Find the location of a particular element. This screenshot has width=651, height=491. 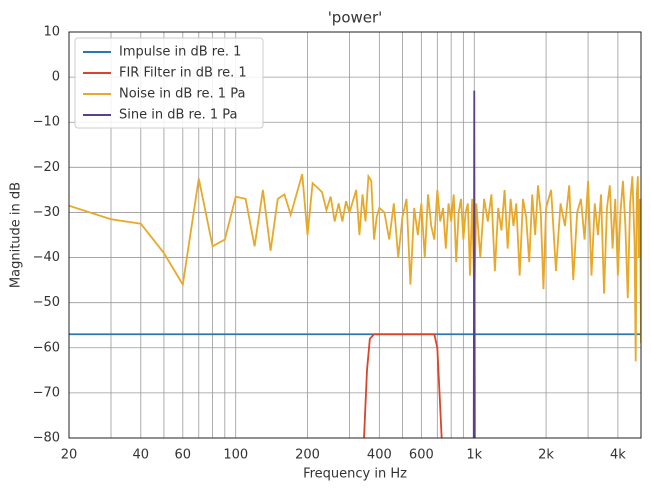

legend-label: FIR Filter in dB re. 1 is located at coordinates (183, 73).